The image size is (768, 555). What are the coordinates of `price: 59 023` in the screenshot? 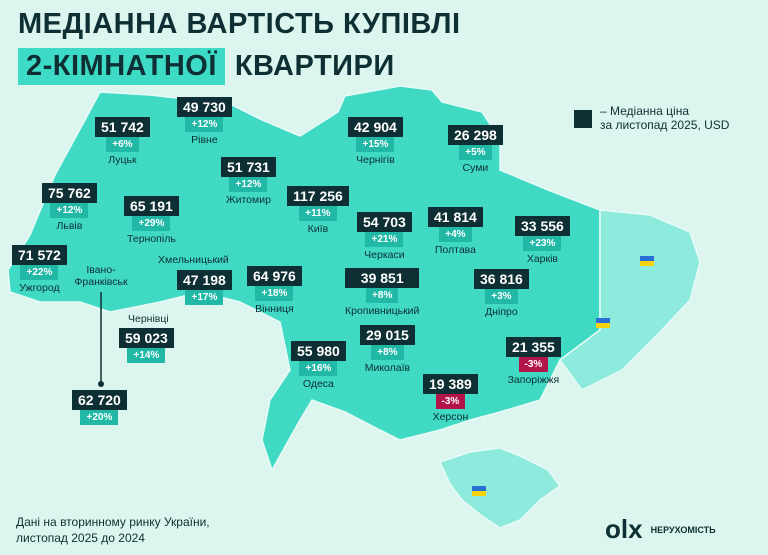 It's located at (146, 338).